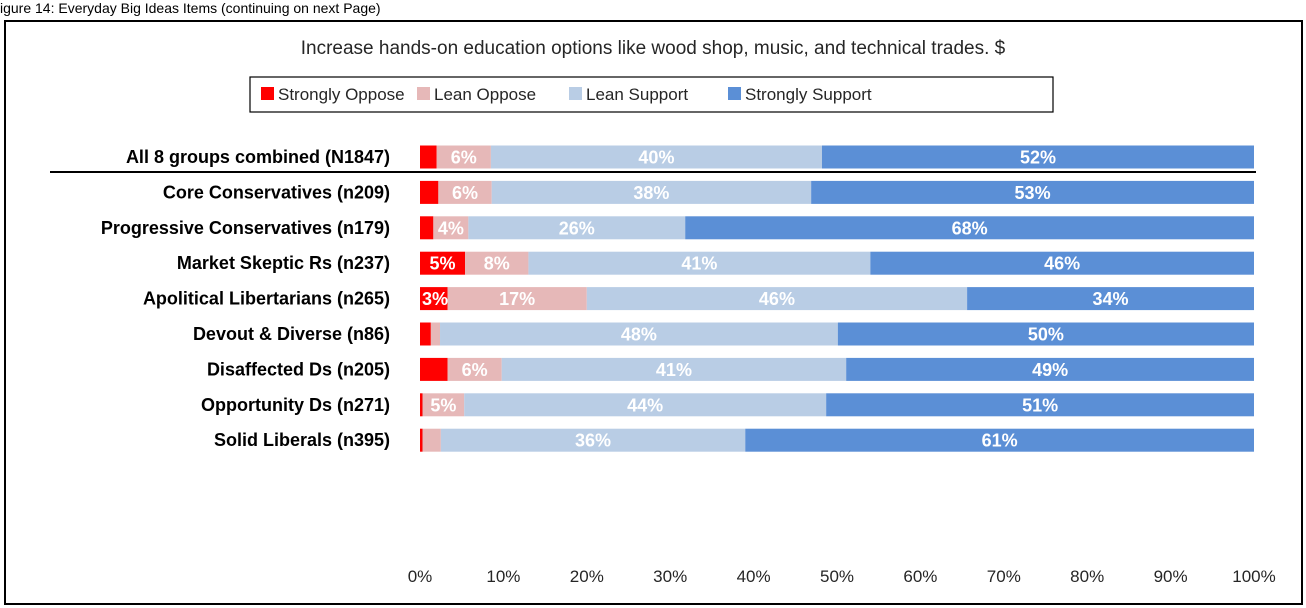  I want to click on data-label-lean-oppose: 8%, so click(497, 264).